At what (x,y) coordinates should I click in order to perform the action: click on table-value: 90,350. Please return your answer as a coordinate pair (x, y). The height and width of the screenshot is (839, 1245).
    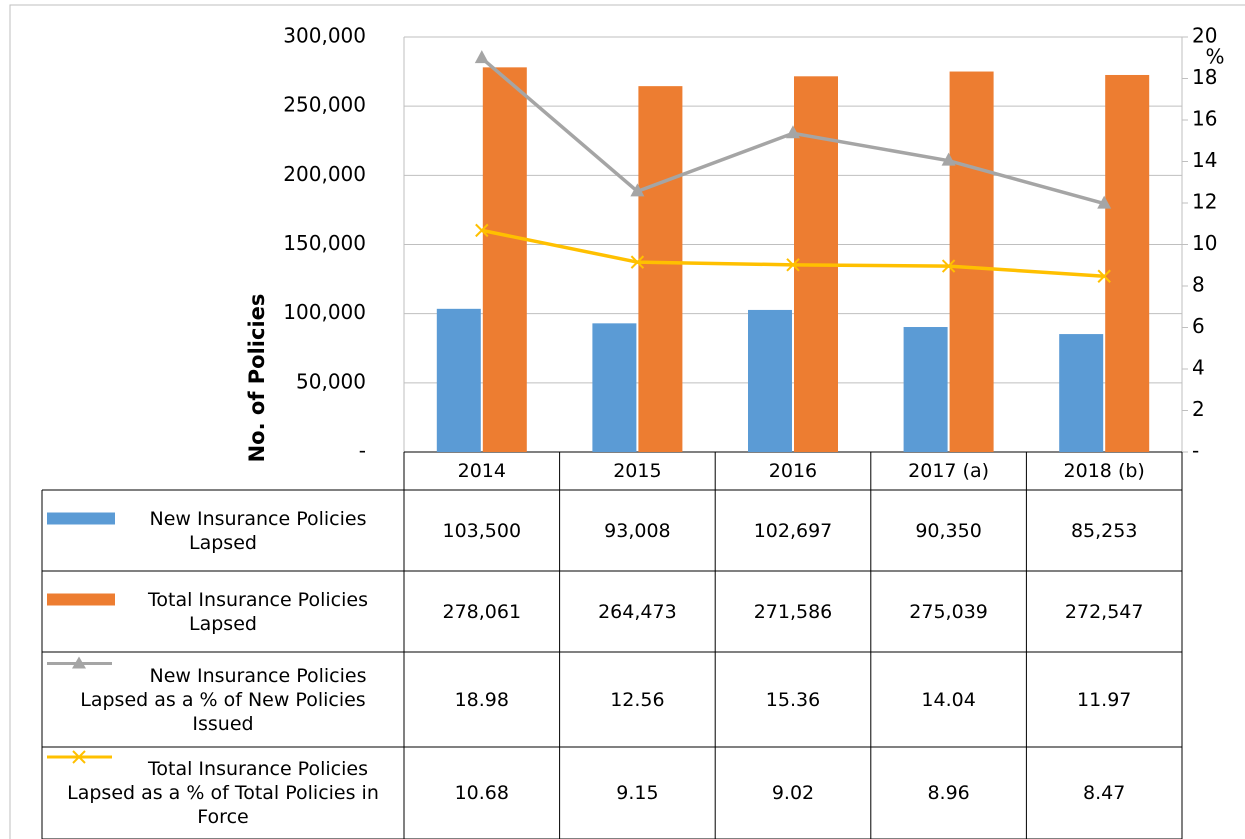
    Looking at the image, I should click on (948, 530).